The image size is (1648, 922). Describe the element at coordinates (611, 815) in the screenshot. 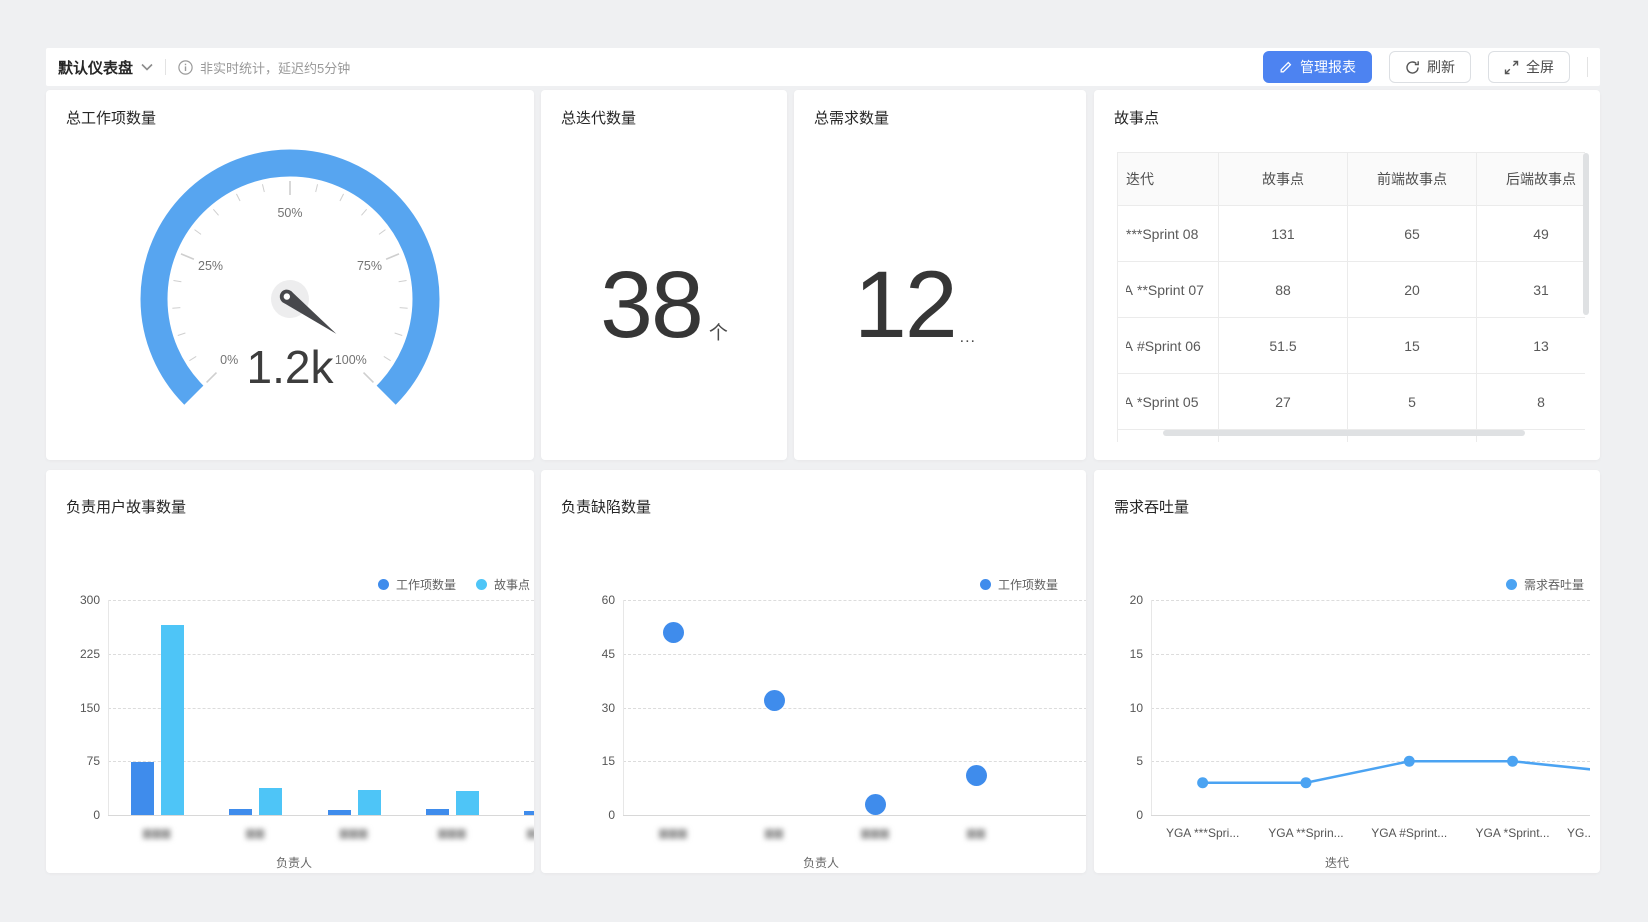

I see `y-tick-label: 0` at that location.